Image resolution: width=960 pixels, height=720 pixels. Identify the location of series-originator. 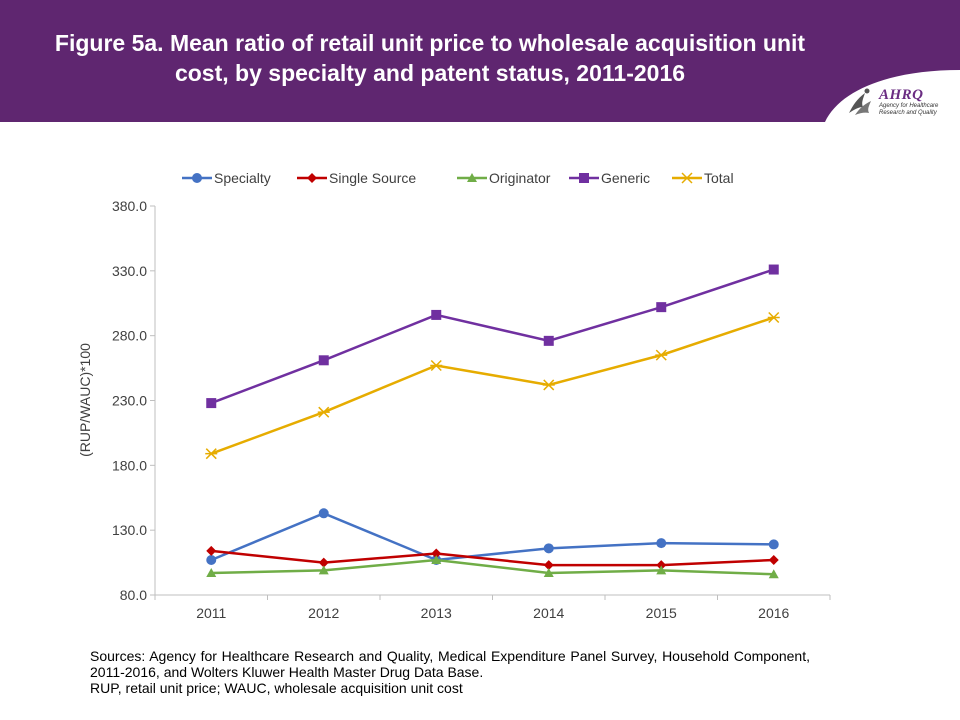
(492, 566).